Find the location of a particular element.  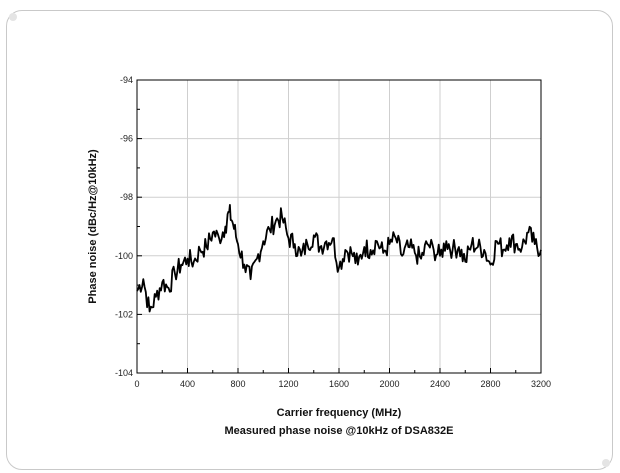

x-tick-label: 2800 is located at coordinates (490, 384).